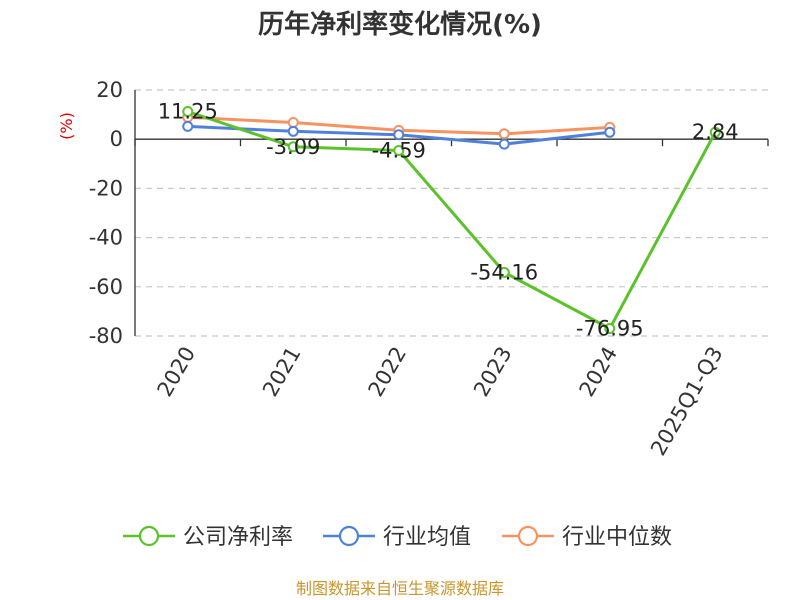  I want to click on data-label: -54.16, so click(504, 272).